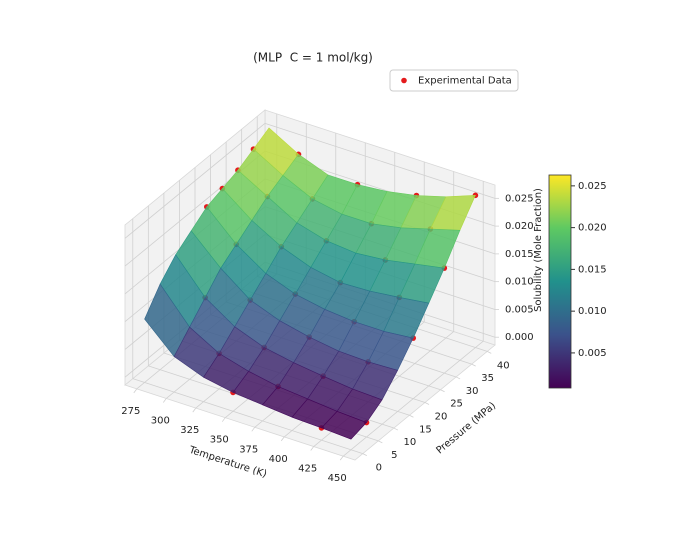 The width and height of the screenshot is (700, 559). I want to click on x-tick-label: 425, so click(307, 469).